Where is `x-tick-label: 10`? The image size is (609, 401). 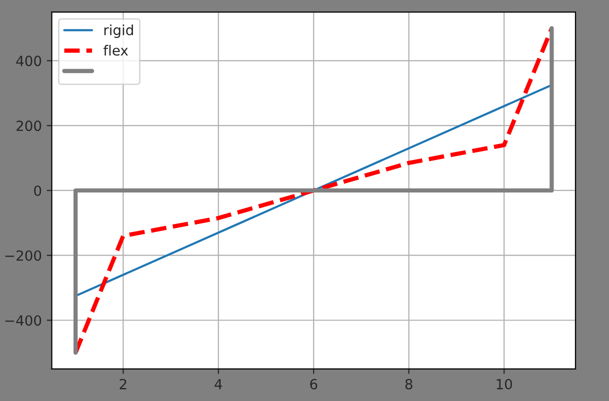 x-tick-label: 10 is located at coordinates (504, 384).